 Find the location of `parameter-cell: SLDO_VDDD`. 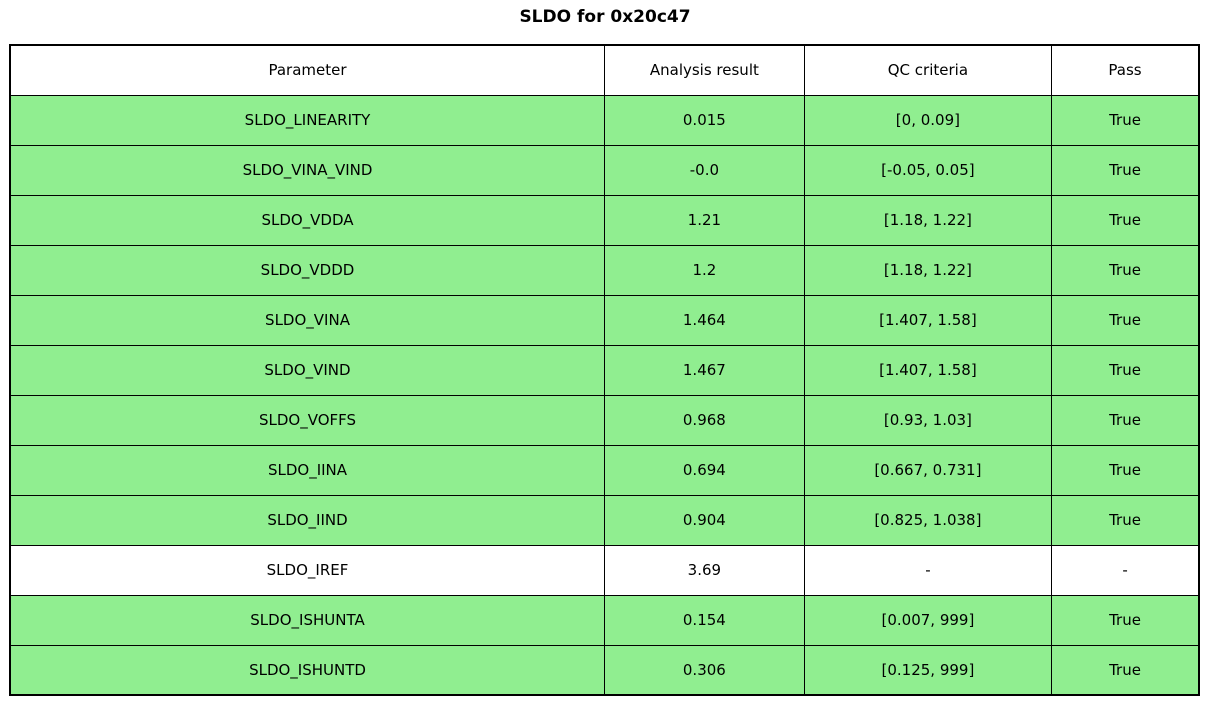

parameter-cell: SLDO_VDDD is located at coordinates (307, 270).